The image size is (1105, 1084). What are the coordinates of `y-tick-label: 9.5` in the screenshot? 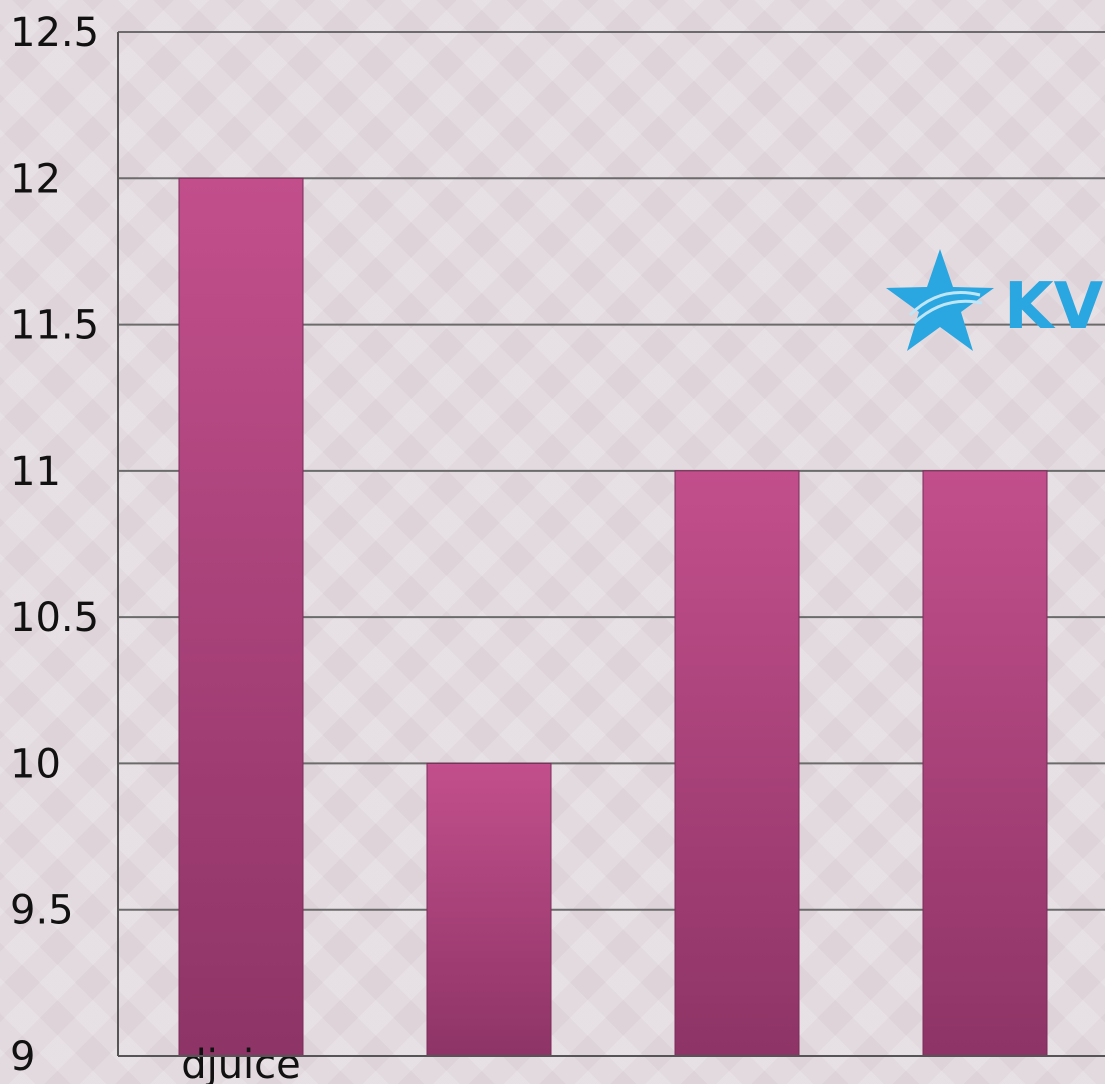 It's located at (42, 911).